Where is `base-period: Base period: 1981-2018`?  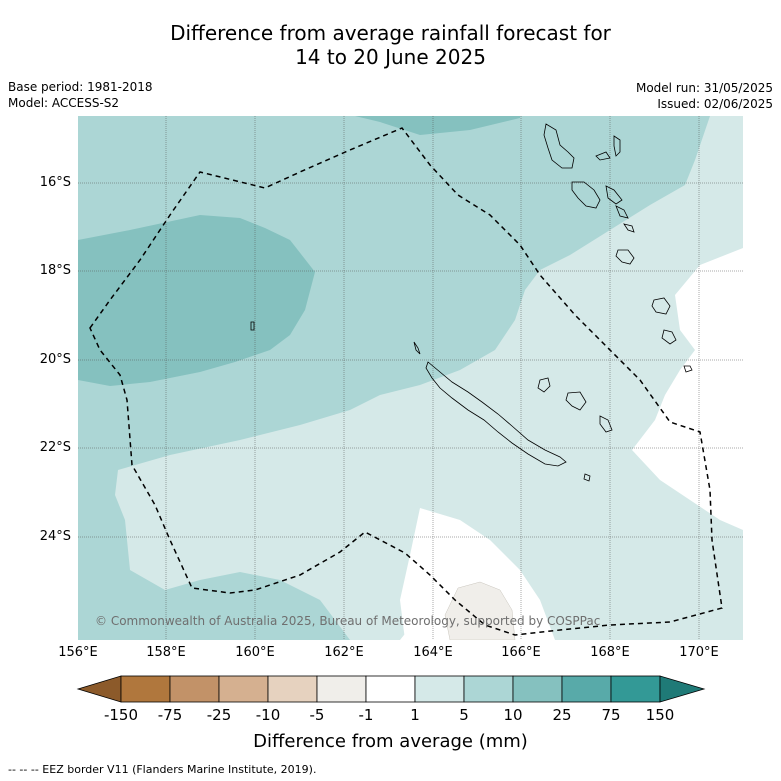 base-period: Base period: 1981-2018 is located at coordinates (80, 87).